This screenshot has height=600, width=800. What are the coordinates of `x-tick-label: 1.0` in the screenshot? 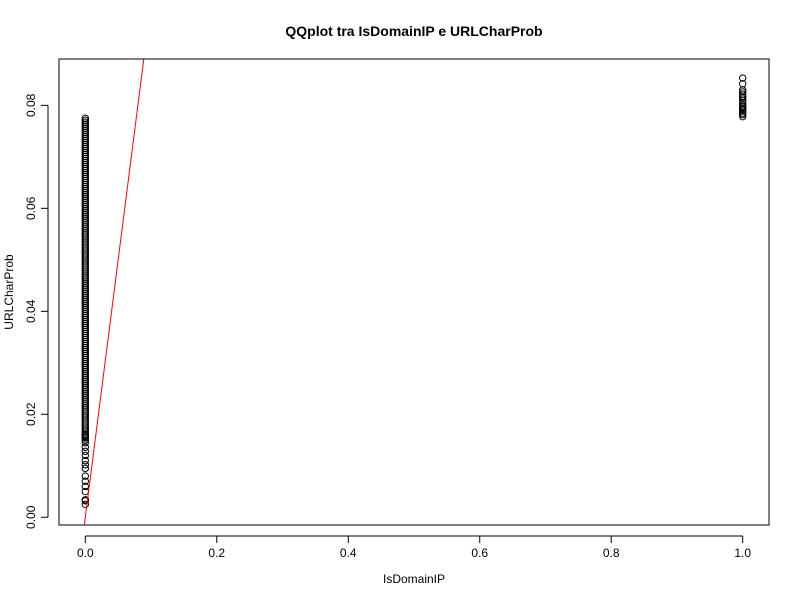 It's located at (742, 553).